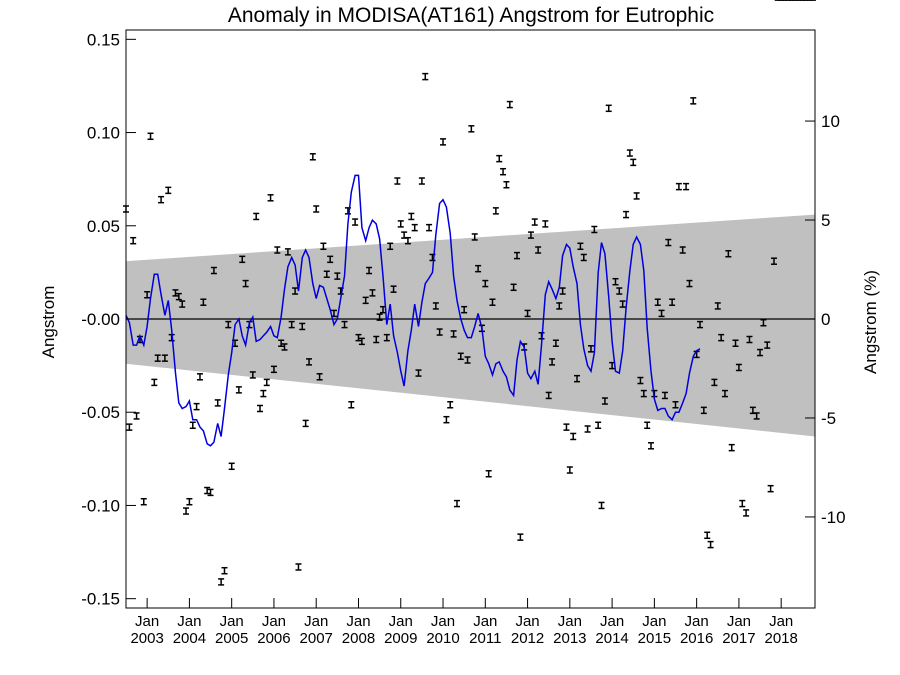  Describe the element at coordinates (527, 638) in the screenshot. I see `x-tick-year-label: 2012` at that location.